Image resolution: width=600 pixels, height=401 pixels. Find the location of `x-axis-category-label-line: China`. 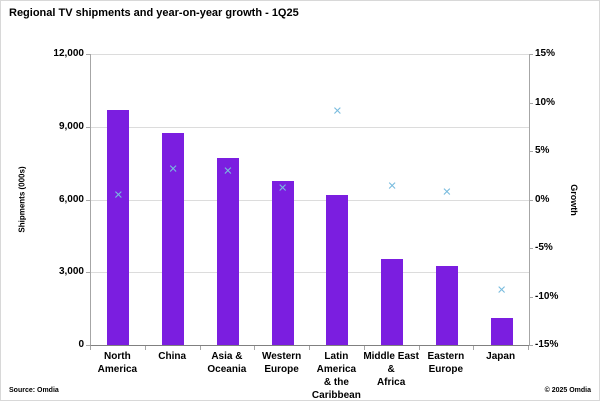

x-axis-category-label-line: China is located at coordinates (172, 356).